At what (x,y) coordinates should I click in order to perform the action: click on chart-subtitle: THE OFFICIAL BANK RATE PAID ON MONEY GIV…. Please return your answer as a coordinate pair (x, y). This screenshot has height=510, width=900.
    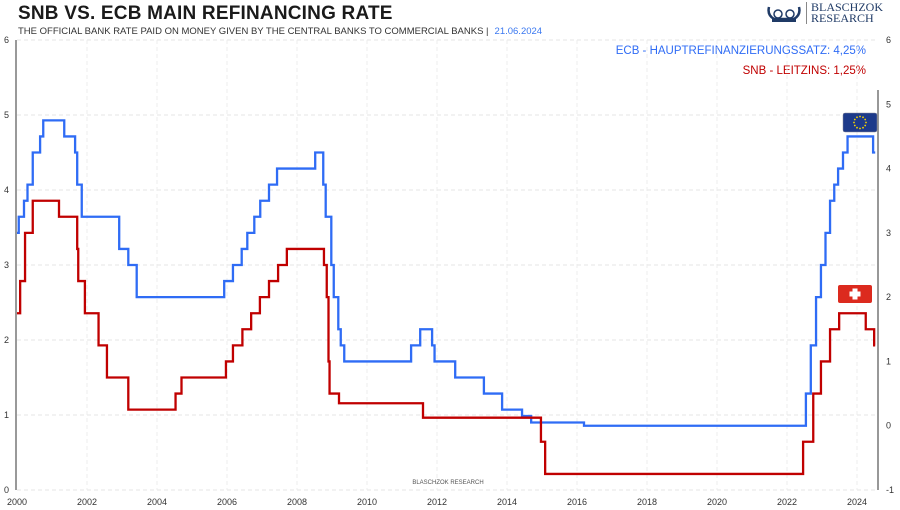
    Looking at the image, I should click on (280, 31).